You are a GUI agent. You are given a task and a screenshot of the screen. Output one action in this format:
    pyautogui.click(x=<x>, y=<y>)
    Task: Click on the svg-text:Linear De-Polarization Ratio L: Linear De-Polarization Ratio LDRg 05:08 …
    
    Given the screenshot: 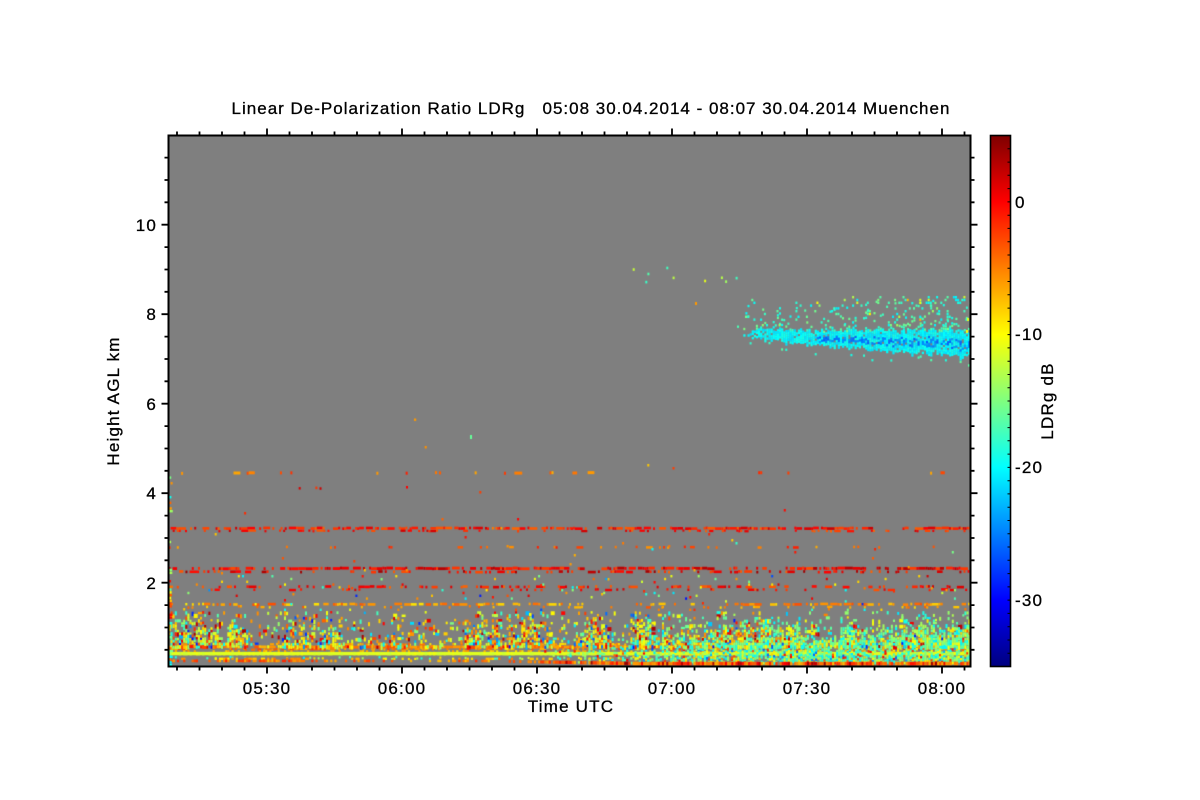 What is the action you would take?
    pyautogui.click(x=591, y=108)
    